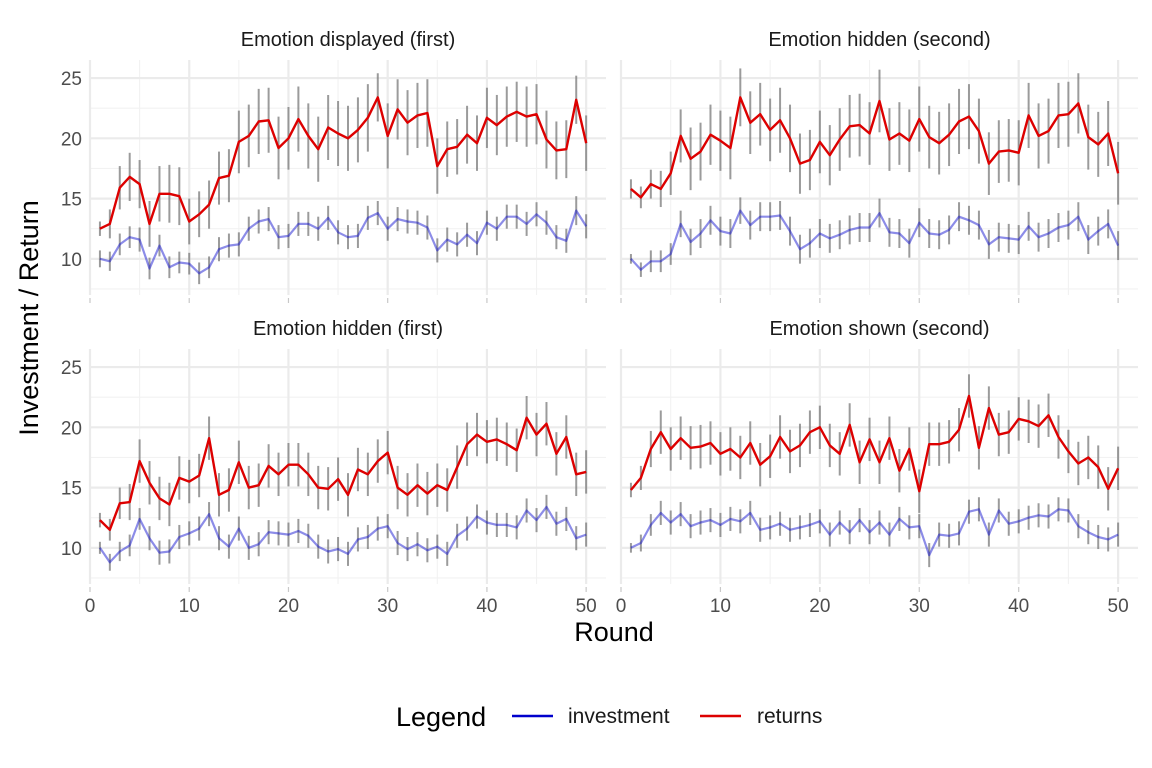  What do you see at coordinates (619, 716) in the screenshot?
I see `legend-label-investment: investment` at bounding box center [619, 716].